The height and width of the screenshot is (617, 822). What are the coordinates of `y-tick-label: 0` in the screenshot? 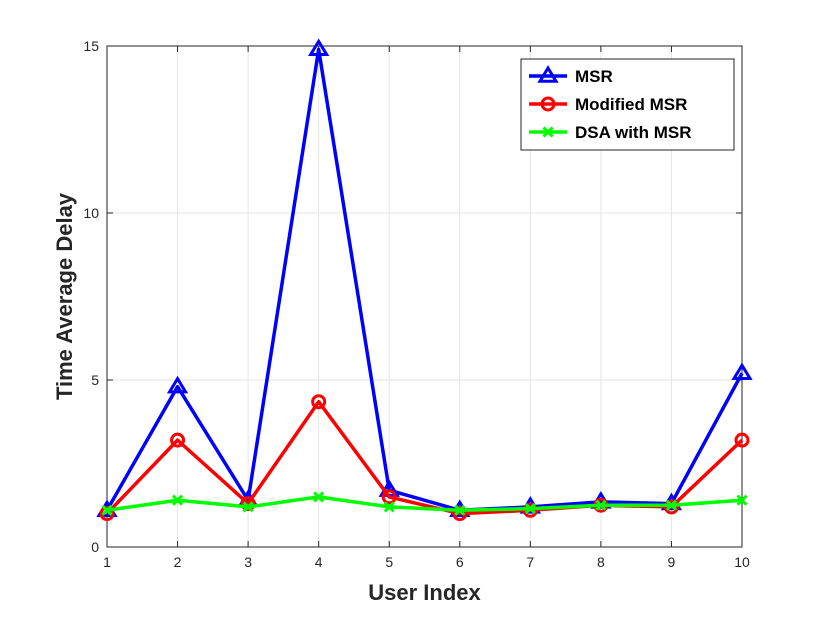 It's located at (95, 547).